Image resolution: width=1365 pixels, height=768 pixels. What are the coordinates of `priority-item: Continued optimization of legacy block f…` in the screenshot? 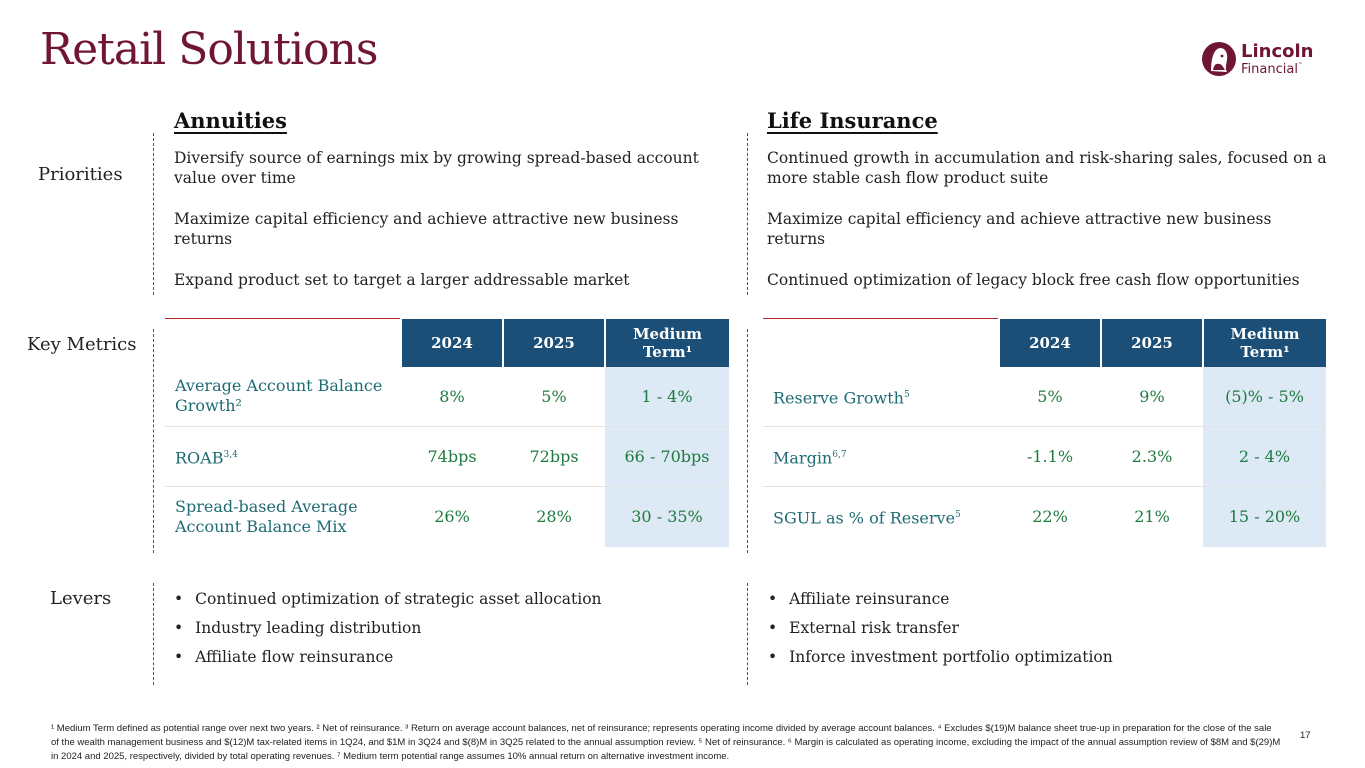 It's located at (1033, 280).